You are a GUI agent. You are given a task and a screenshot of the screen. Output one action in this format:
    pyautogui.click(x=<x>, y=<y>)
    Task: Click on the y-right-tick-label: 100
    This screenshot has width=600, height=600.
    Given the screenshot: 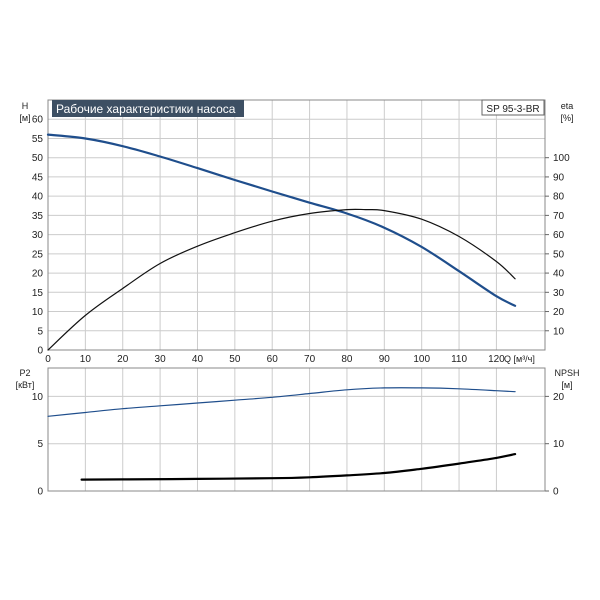 What is the action you would take?
    pyautogui.click(x=561, y=158)
    